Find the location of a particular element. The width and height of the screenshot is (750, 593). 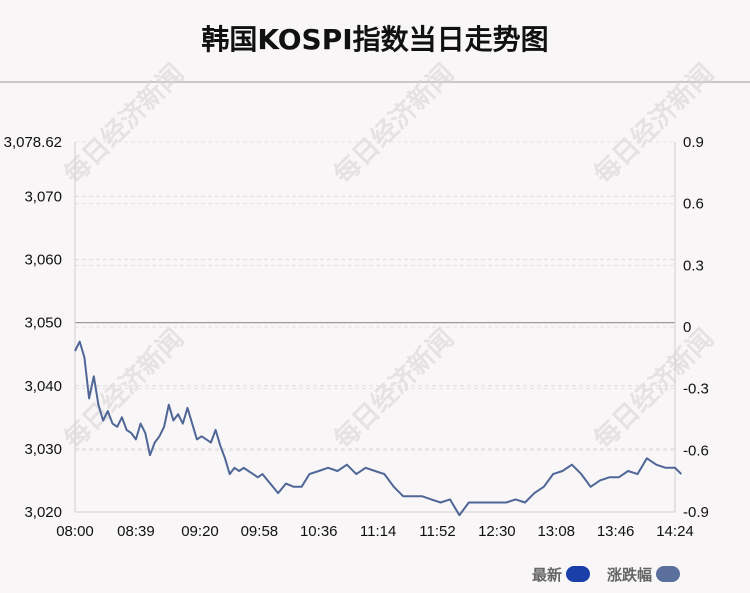

x-tick-label: 13:08 is located at coordinates (556, 531).